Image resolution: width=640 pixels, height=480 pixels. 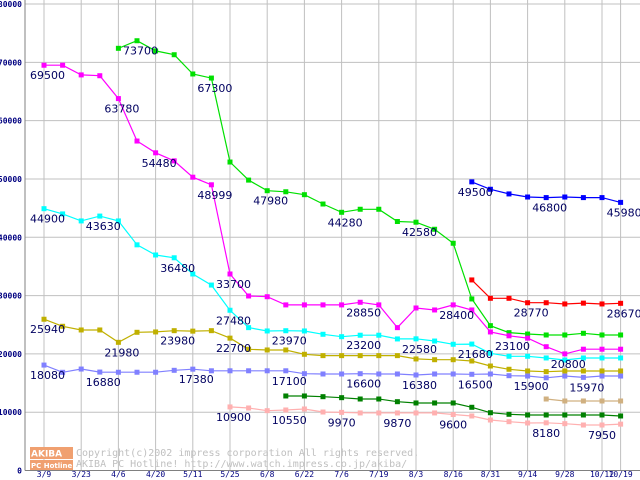 What do you see at coordinates (475, 384) in the screenshot?
I see `data-label: 16500` at bounding box center [475, 384].